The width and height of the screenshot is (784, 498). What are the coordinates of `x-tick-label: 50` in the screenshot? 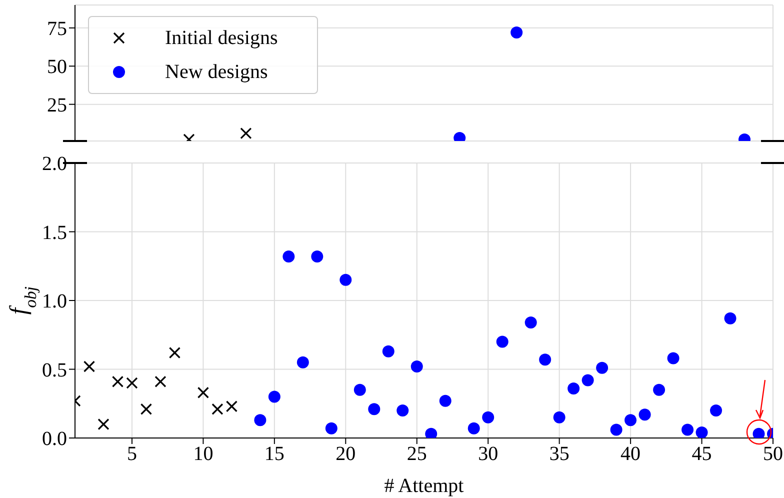 It's located at (773, 454).